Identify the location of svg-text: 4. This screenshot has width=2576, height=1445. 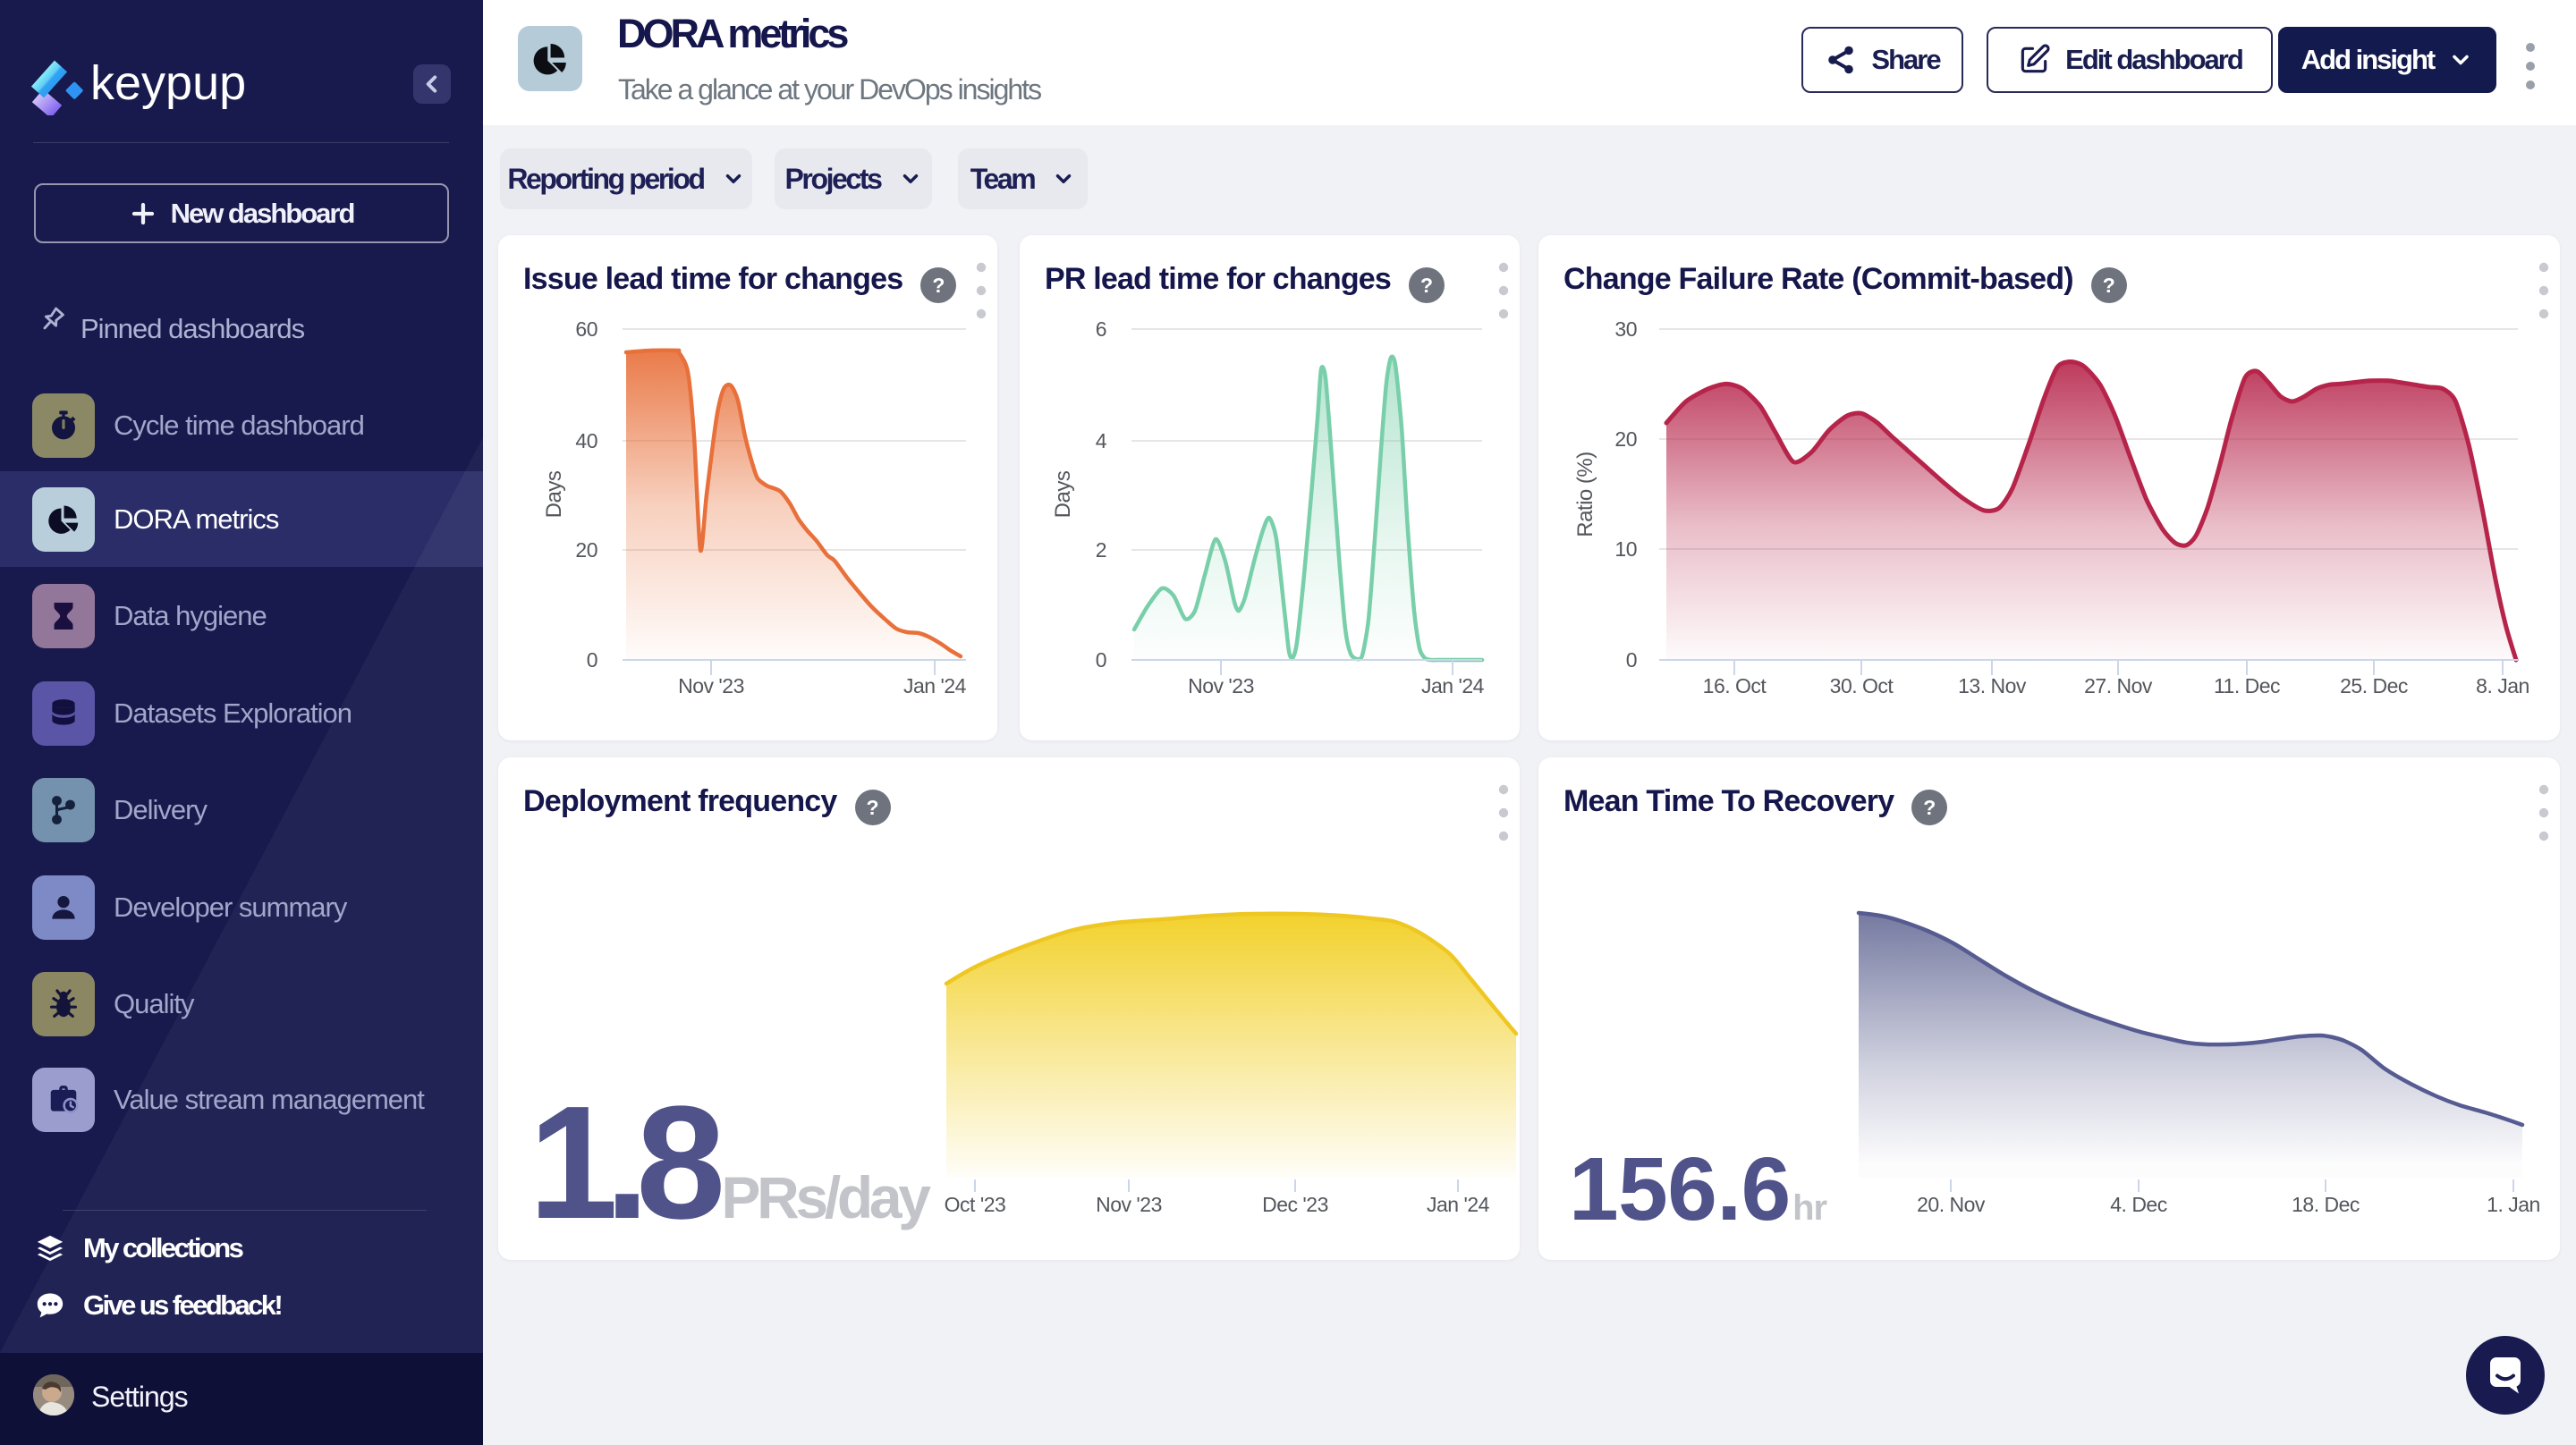
(1101, 440).